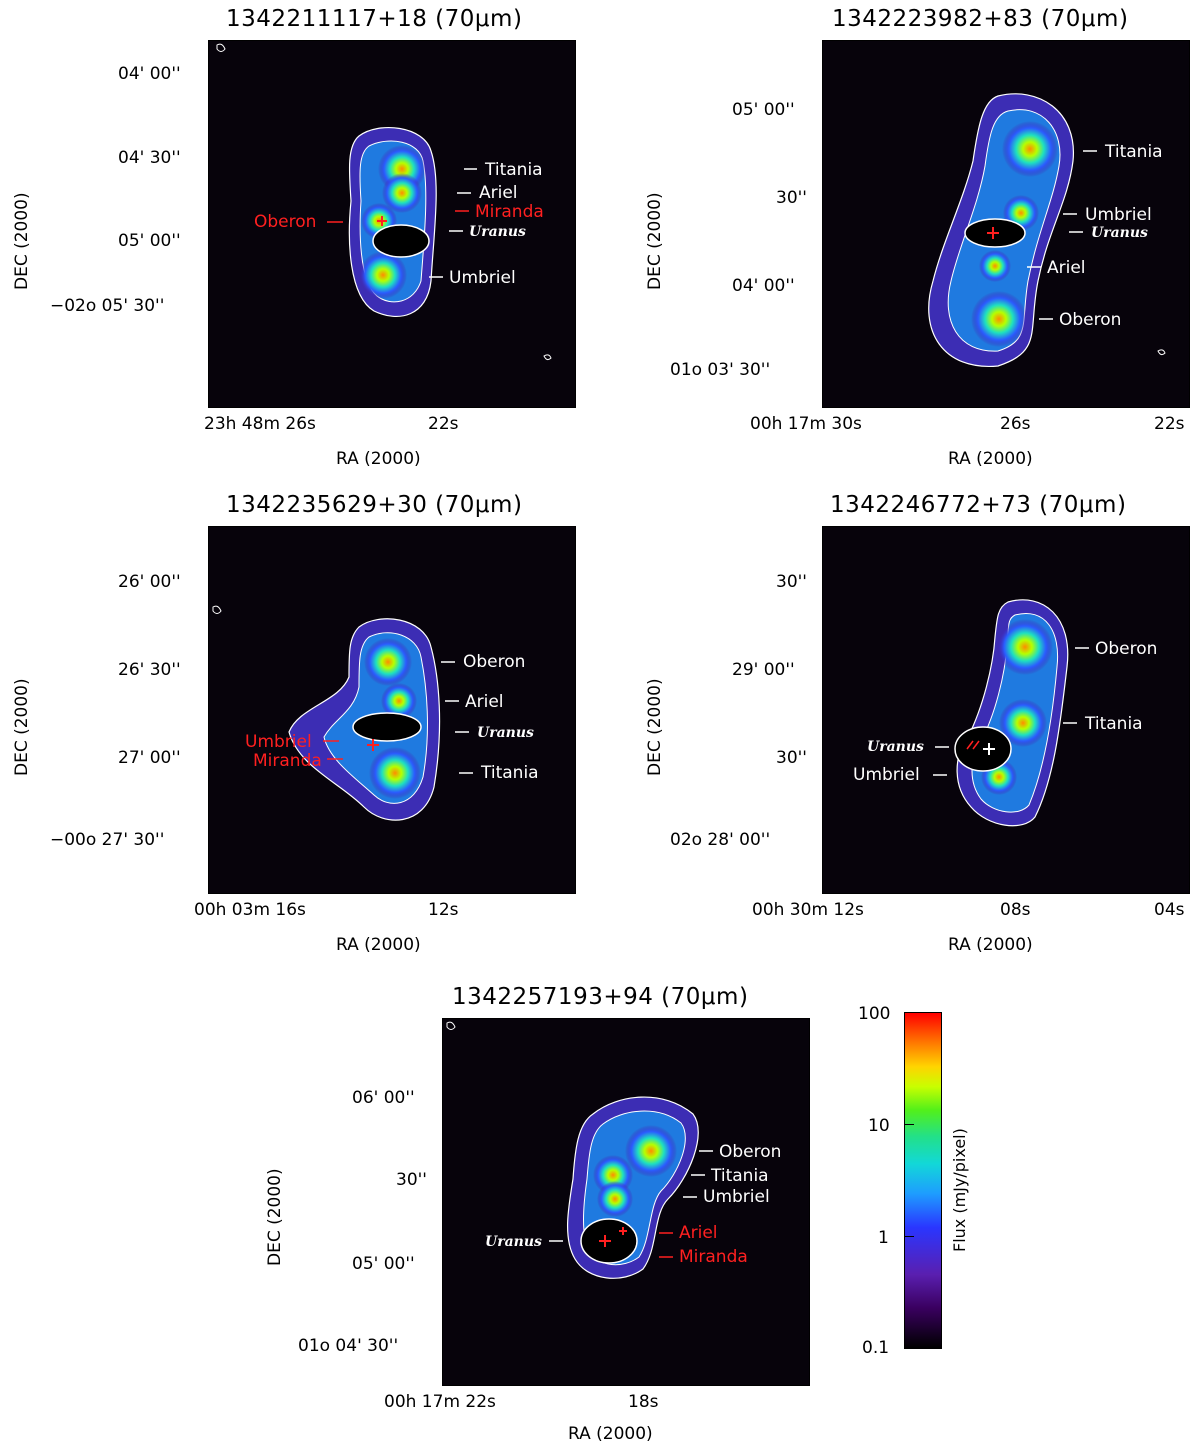 The height and width of the screenshot is (1448, 1200). What do you see at coordinates (763, 670) in the screenshot?
I see `dec-tick: 29' 00''` at bounding box center [763, 670].